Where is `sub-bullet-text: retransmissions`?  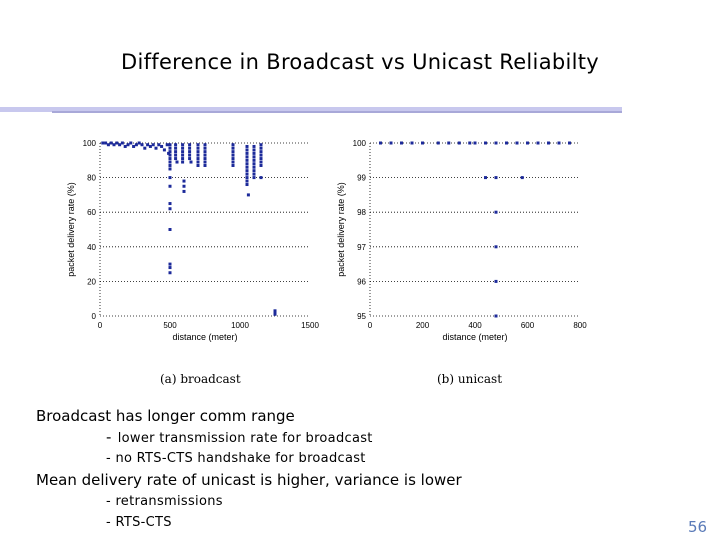 sub-bullet-text: retransmissions is located at coordinates (169, 501).